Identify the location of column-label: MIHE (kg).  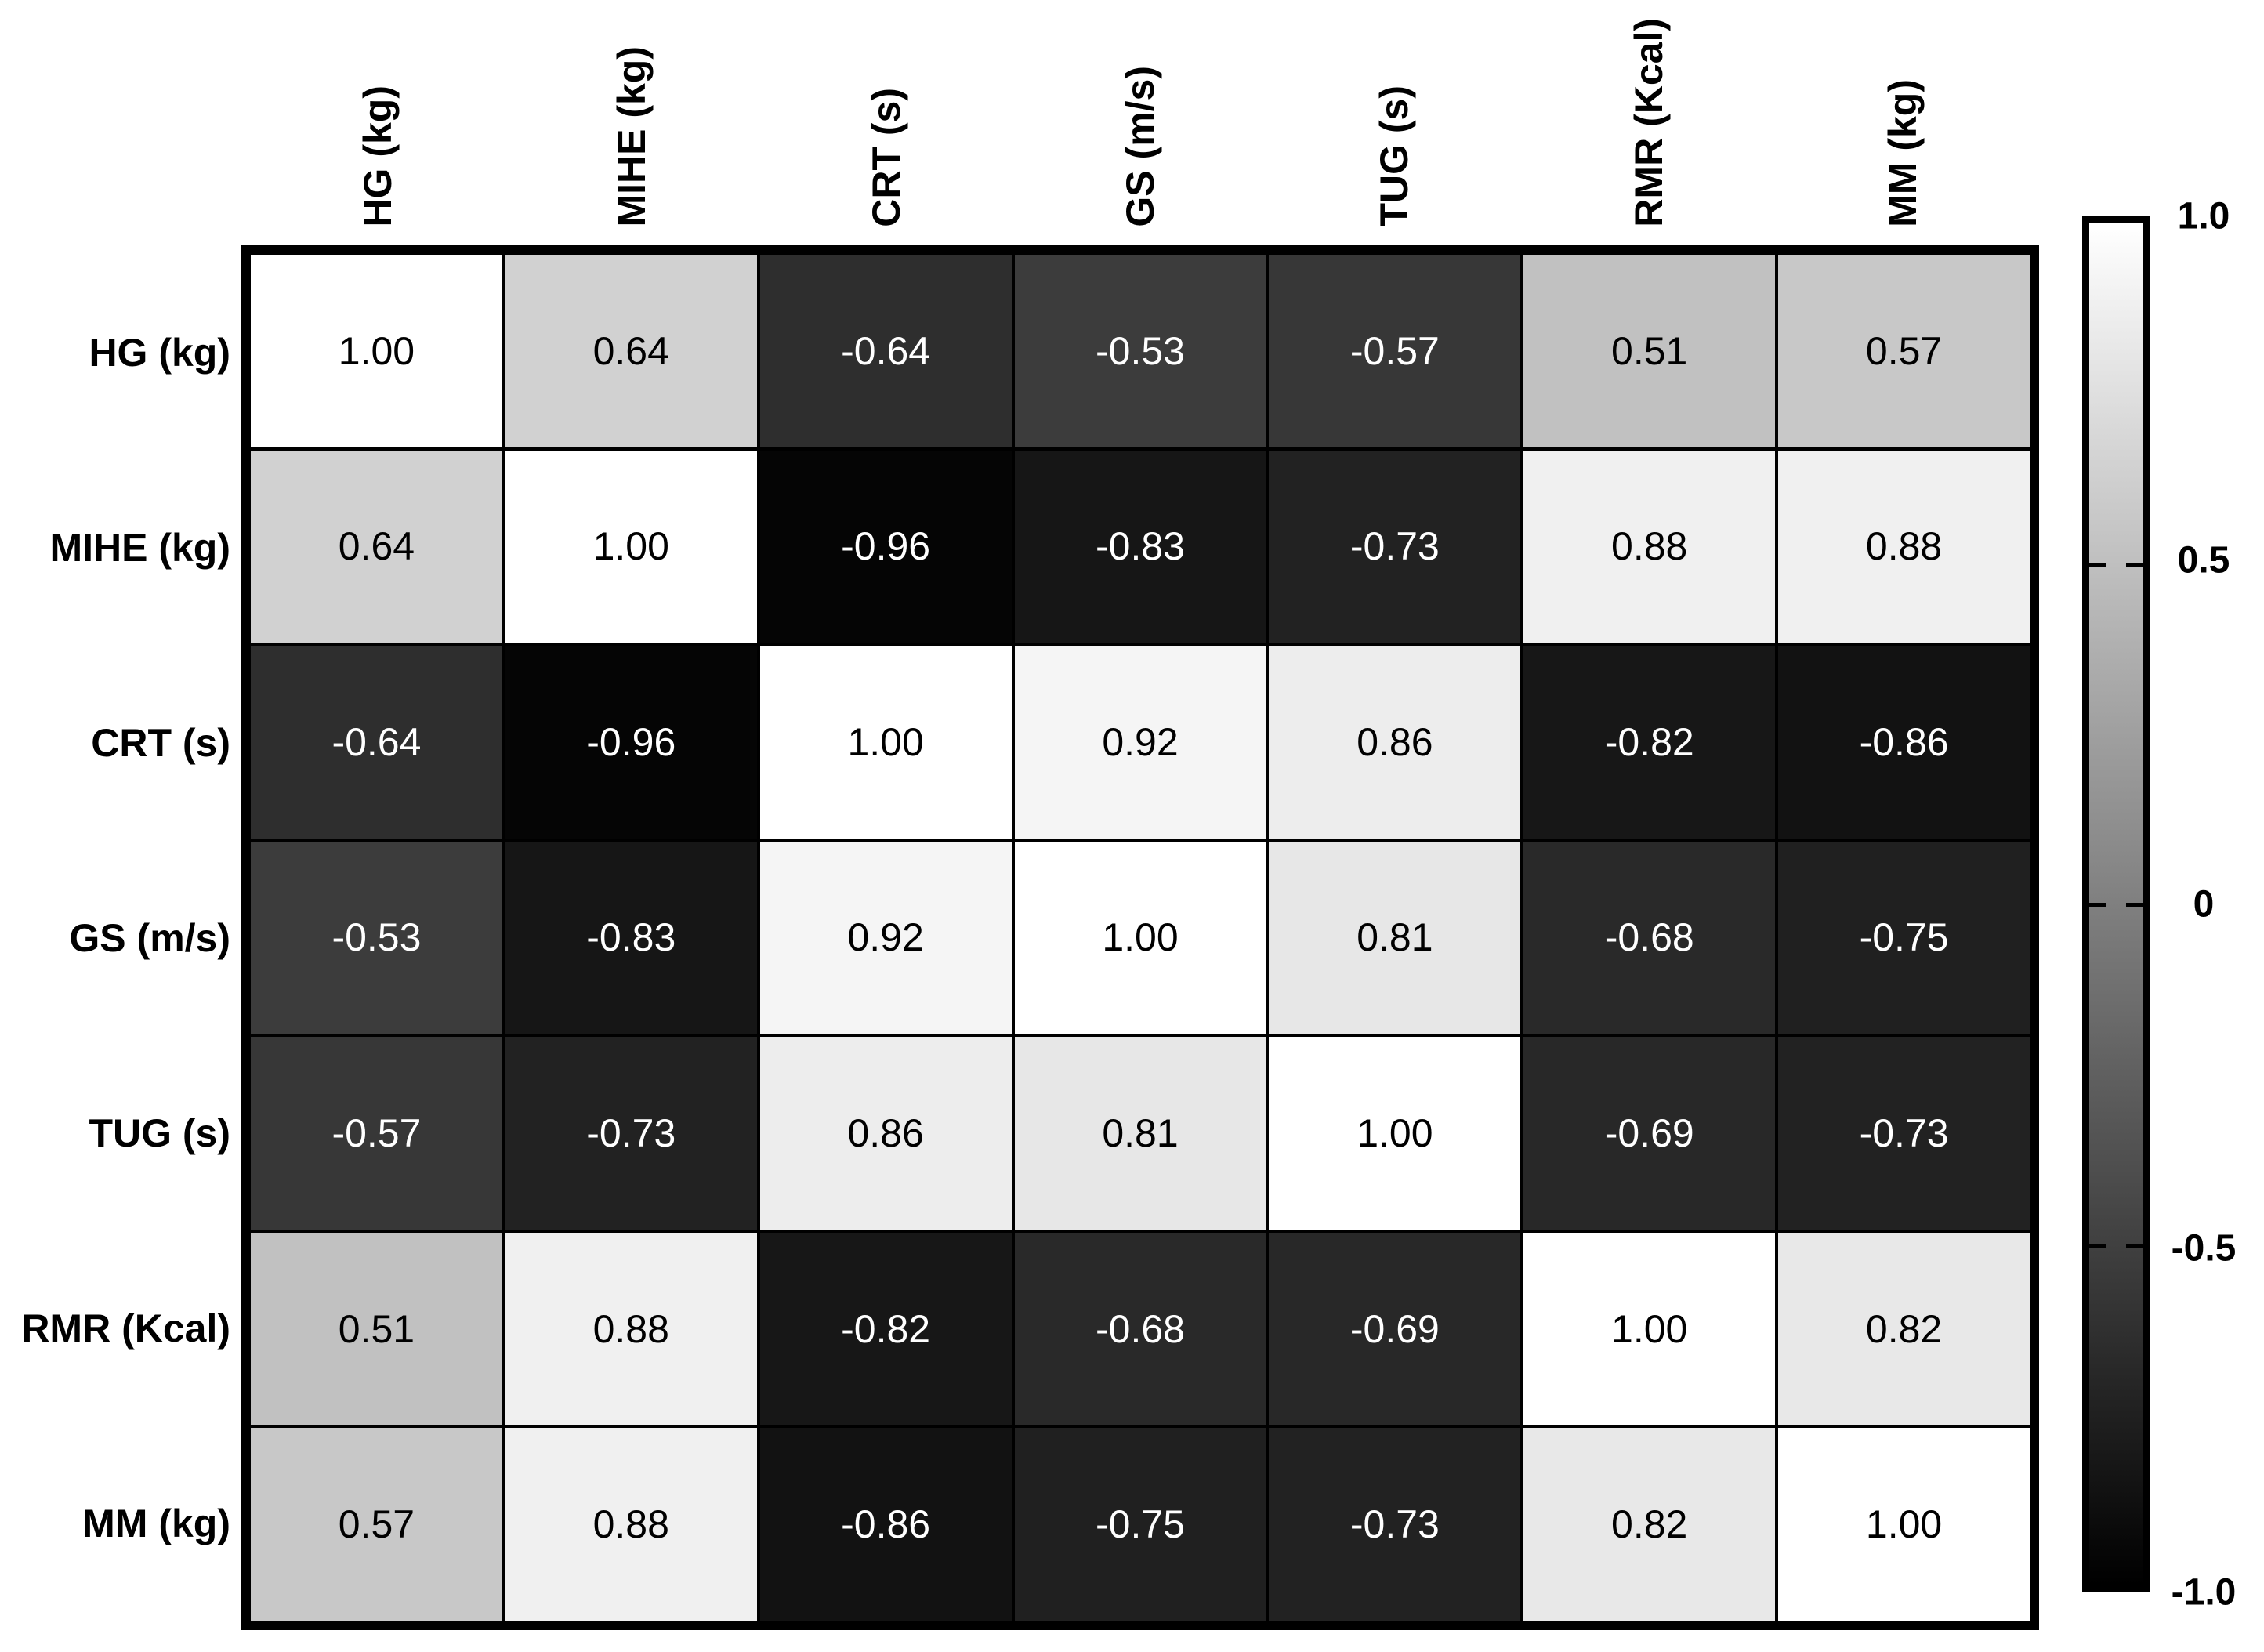
(632, 136).